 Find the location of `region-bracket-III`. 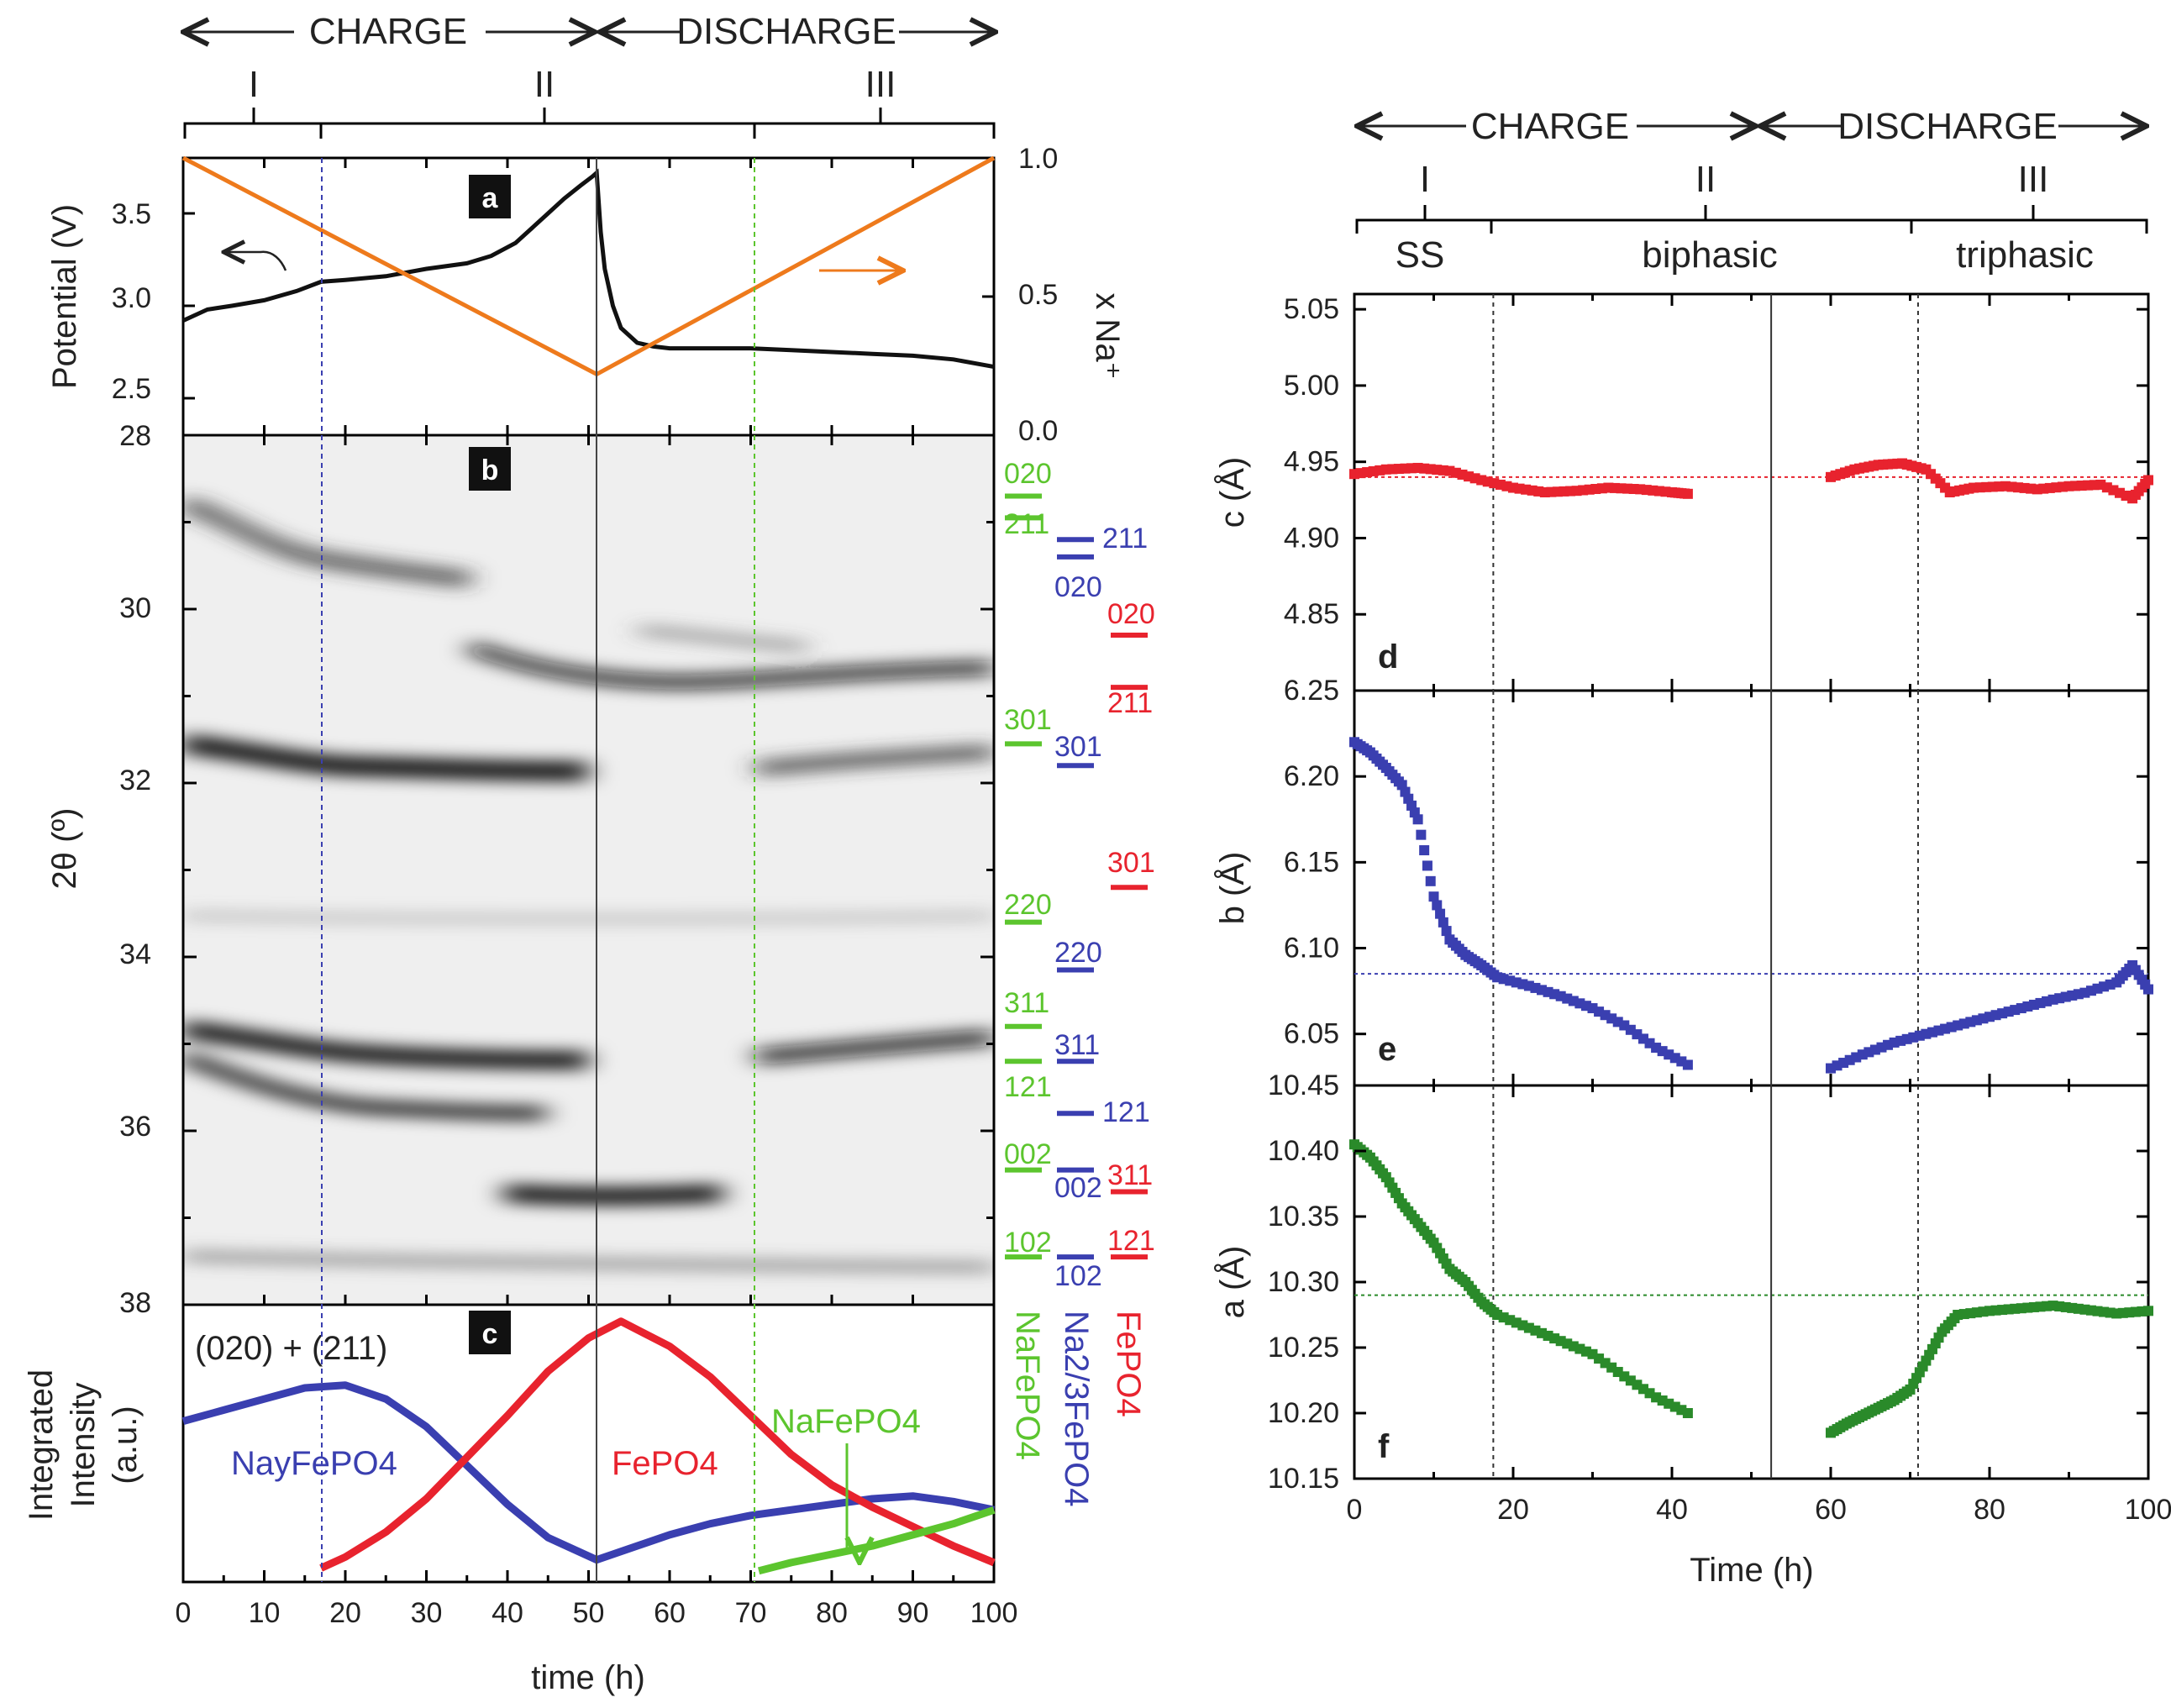

region-bracket-III is located at coordinates (874, 124).